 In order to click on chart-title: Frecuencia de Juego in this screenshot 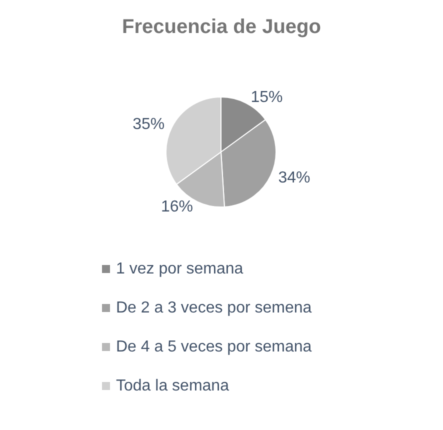, I will do `click(221, 27)`.